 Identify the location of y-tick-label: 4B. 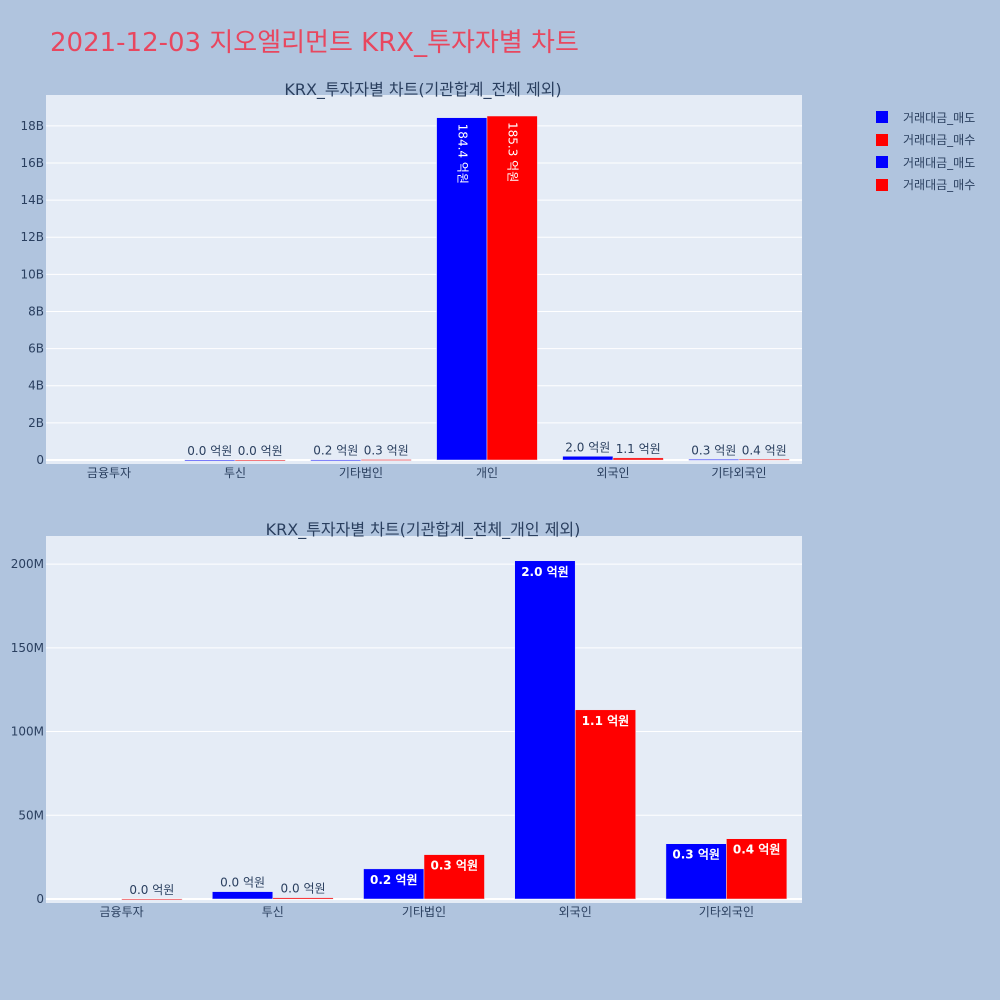
(36, 386).